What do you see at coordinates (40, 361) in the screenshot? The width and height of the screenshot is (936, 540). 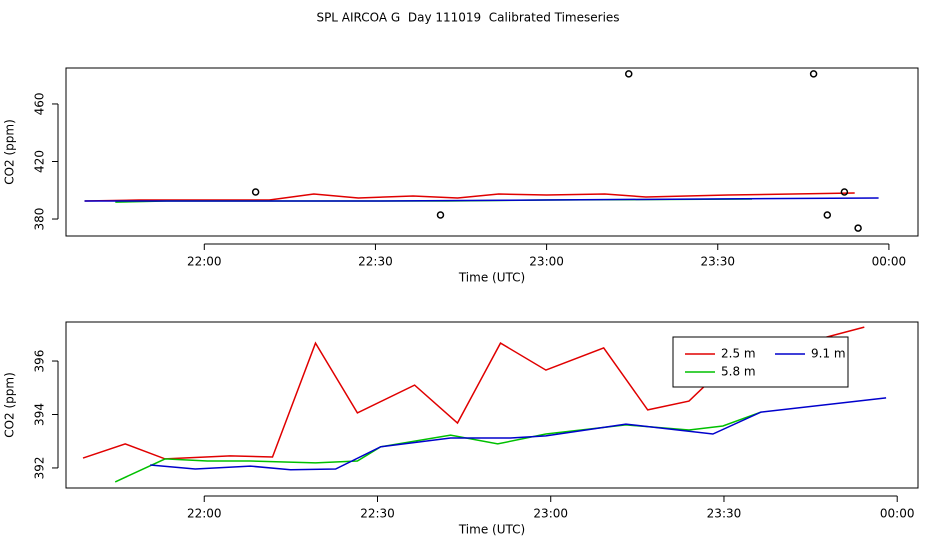 I see `y-tick-label: 396` at bounding box center [40, 361].